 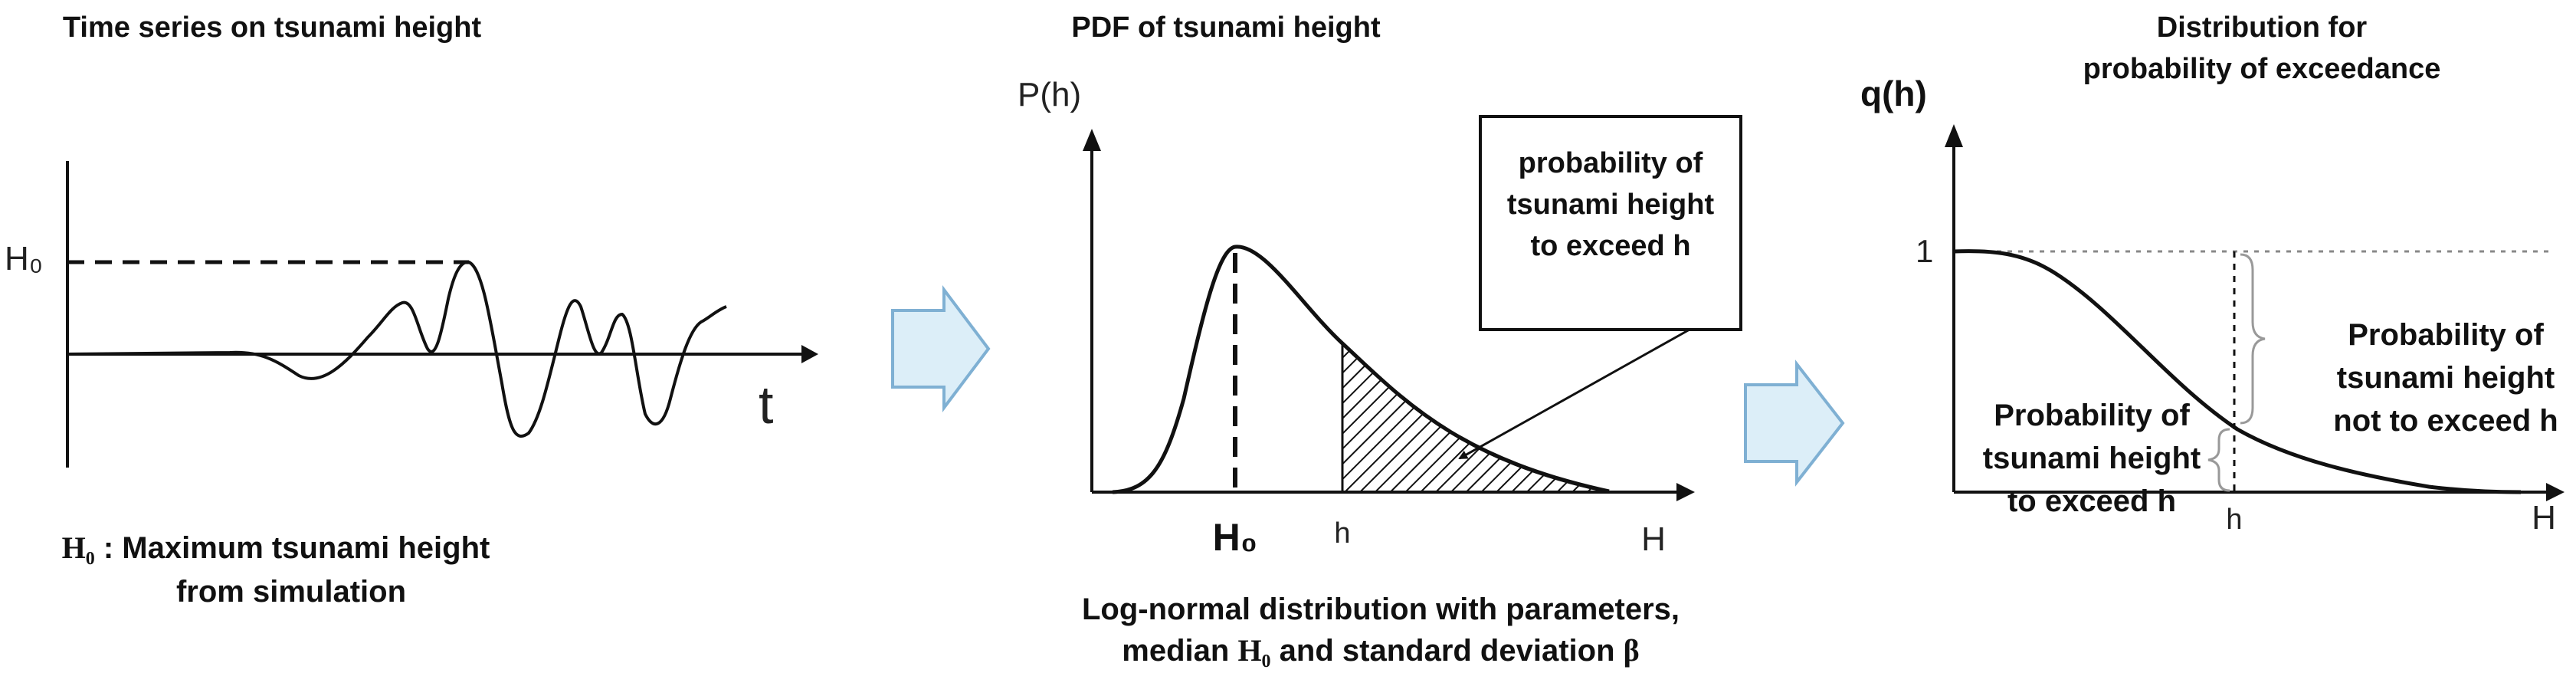 What do you see at coordinates (293, 548) in the screenshot?
I see `panel1-caption-rest: : Maximum tsunami height` at bounding box center [293, 548].